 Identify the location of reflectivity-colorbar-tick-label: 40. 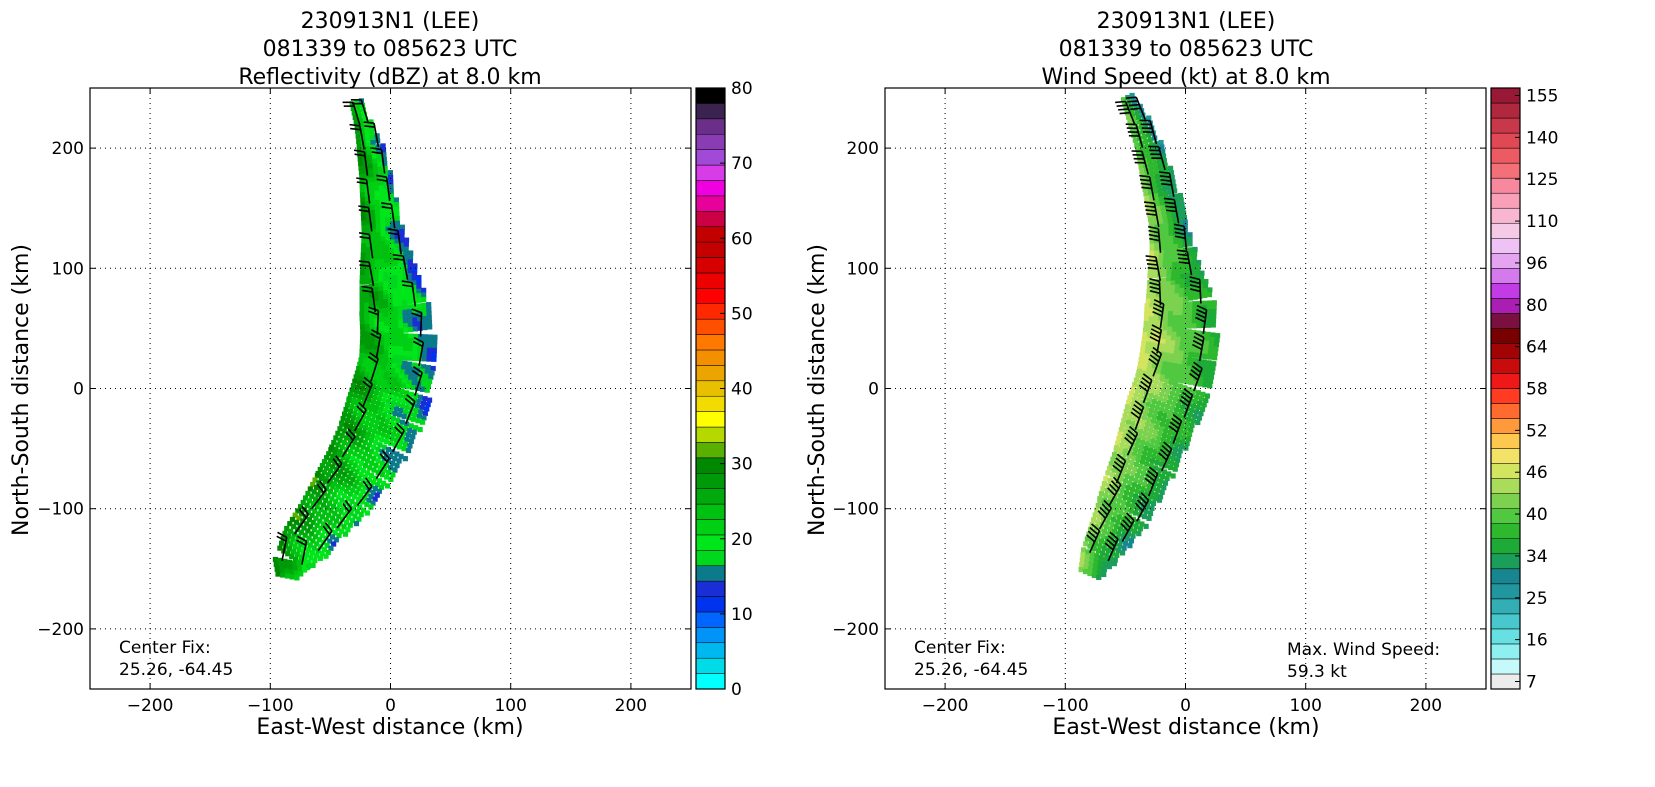
(742, 390).